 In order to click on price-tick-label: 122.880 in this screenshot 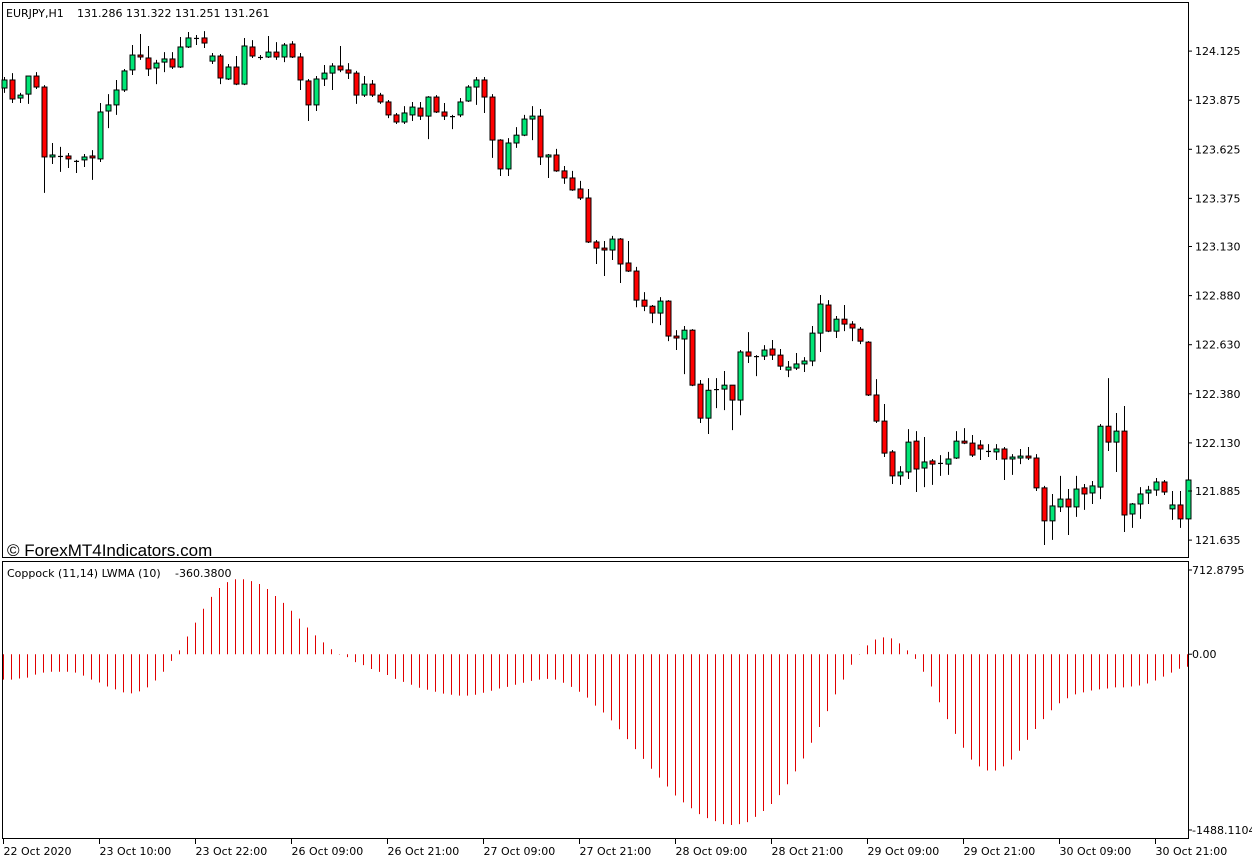, I will do `click(1218, 296)`.